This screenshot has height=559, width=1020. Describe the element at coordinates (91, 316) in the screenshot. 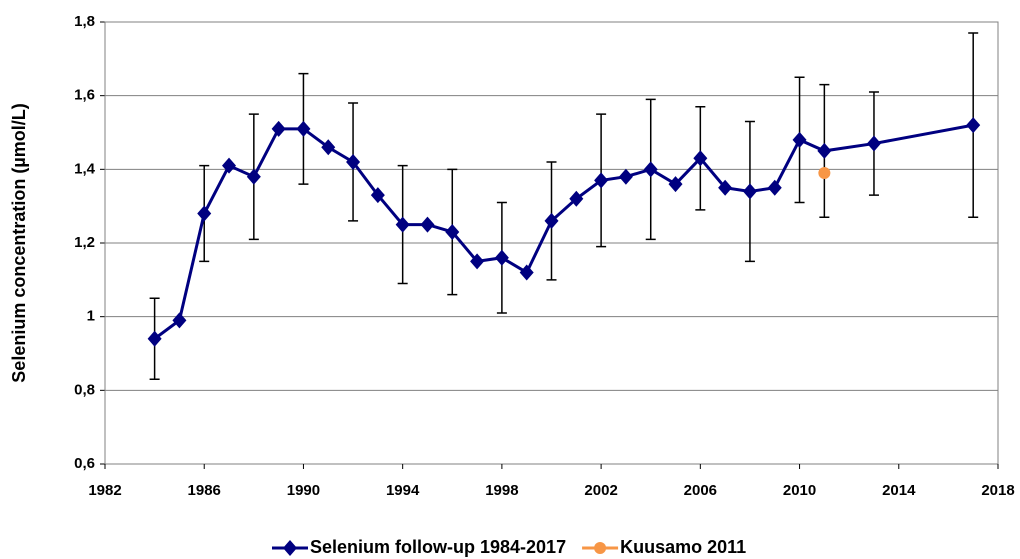

I see `y-tick-label: 1` at that location.